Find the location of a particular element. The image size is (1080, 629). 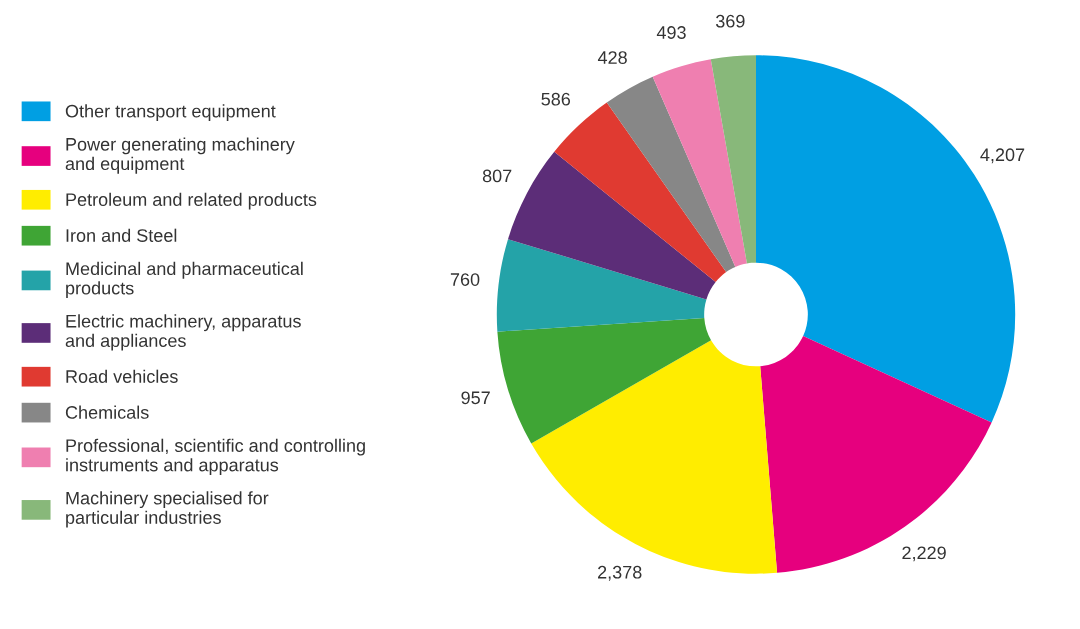

legend-label: Other transport equipment is located at coordinates (170, 113).